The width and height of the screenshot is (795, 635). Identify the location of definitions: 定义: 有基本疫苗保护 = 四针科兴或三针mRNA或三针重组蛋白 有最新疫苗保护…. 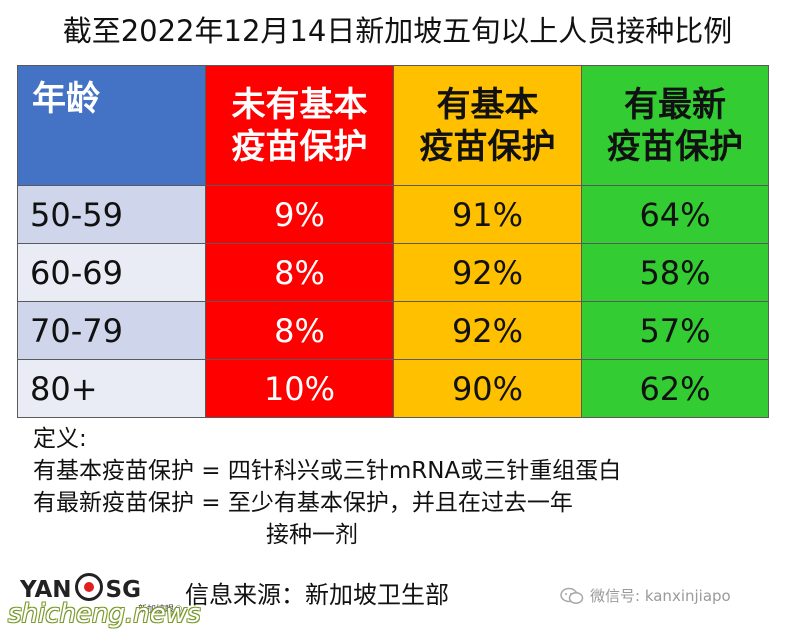
(327, 487).